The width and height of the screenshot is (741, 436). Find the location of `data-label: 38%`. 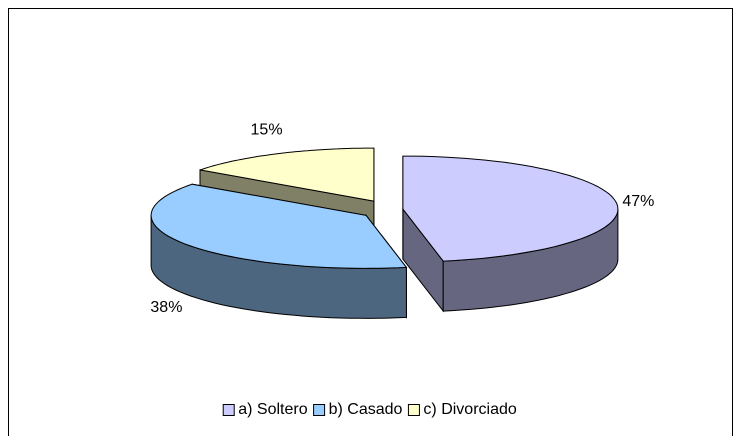

data-label: 38% is located at coordinates (166, 307).